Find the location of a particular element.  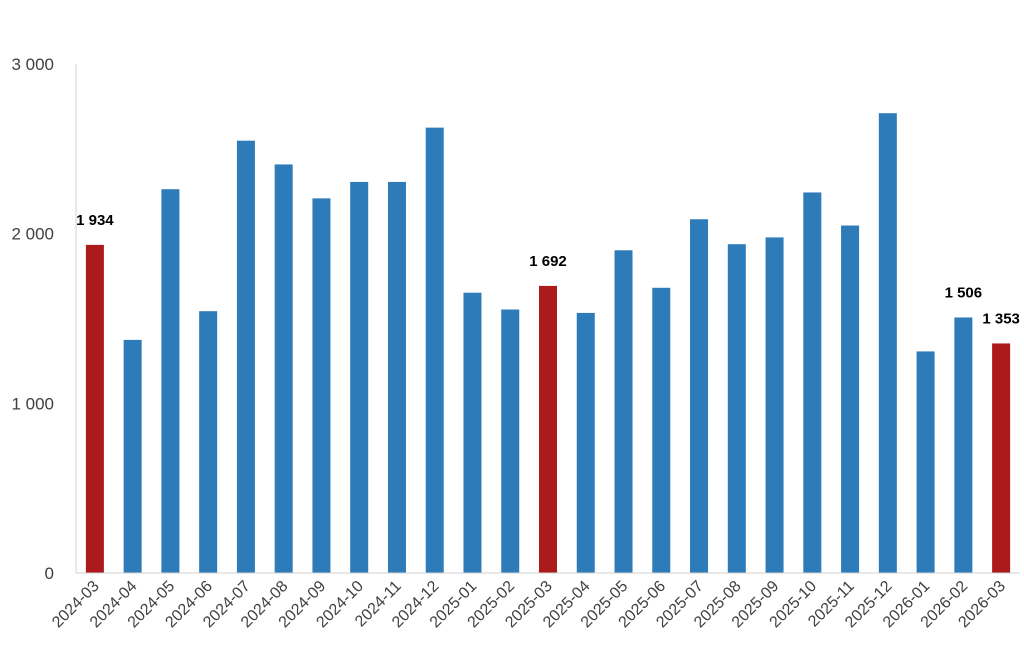

data-label: 1 934 is located at coordinates (95, 220).